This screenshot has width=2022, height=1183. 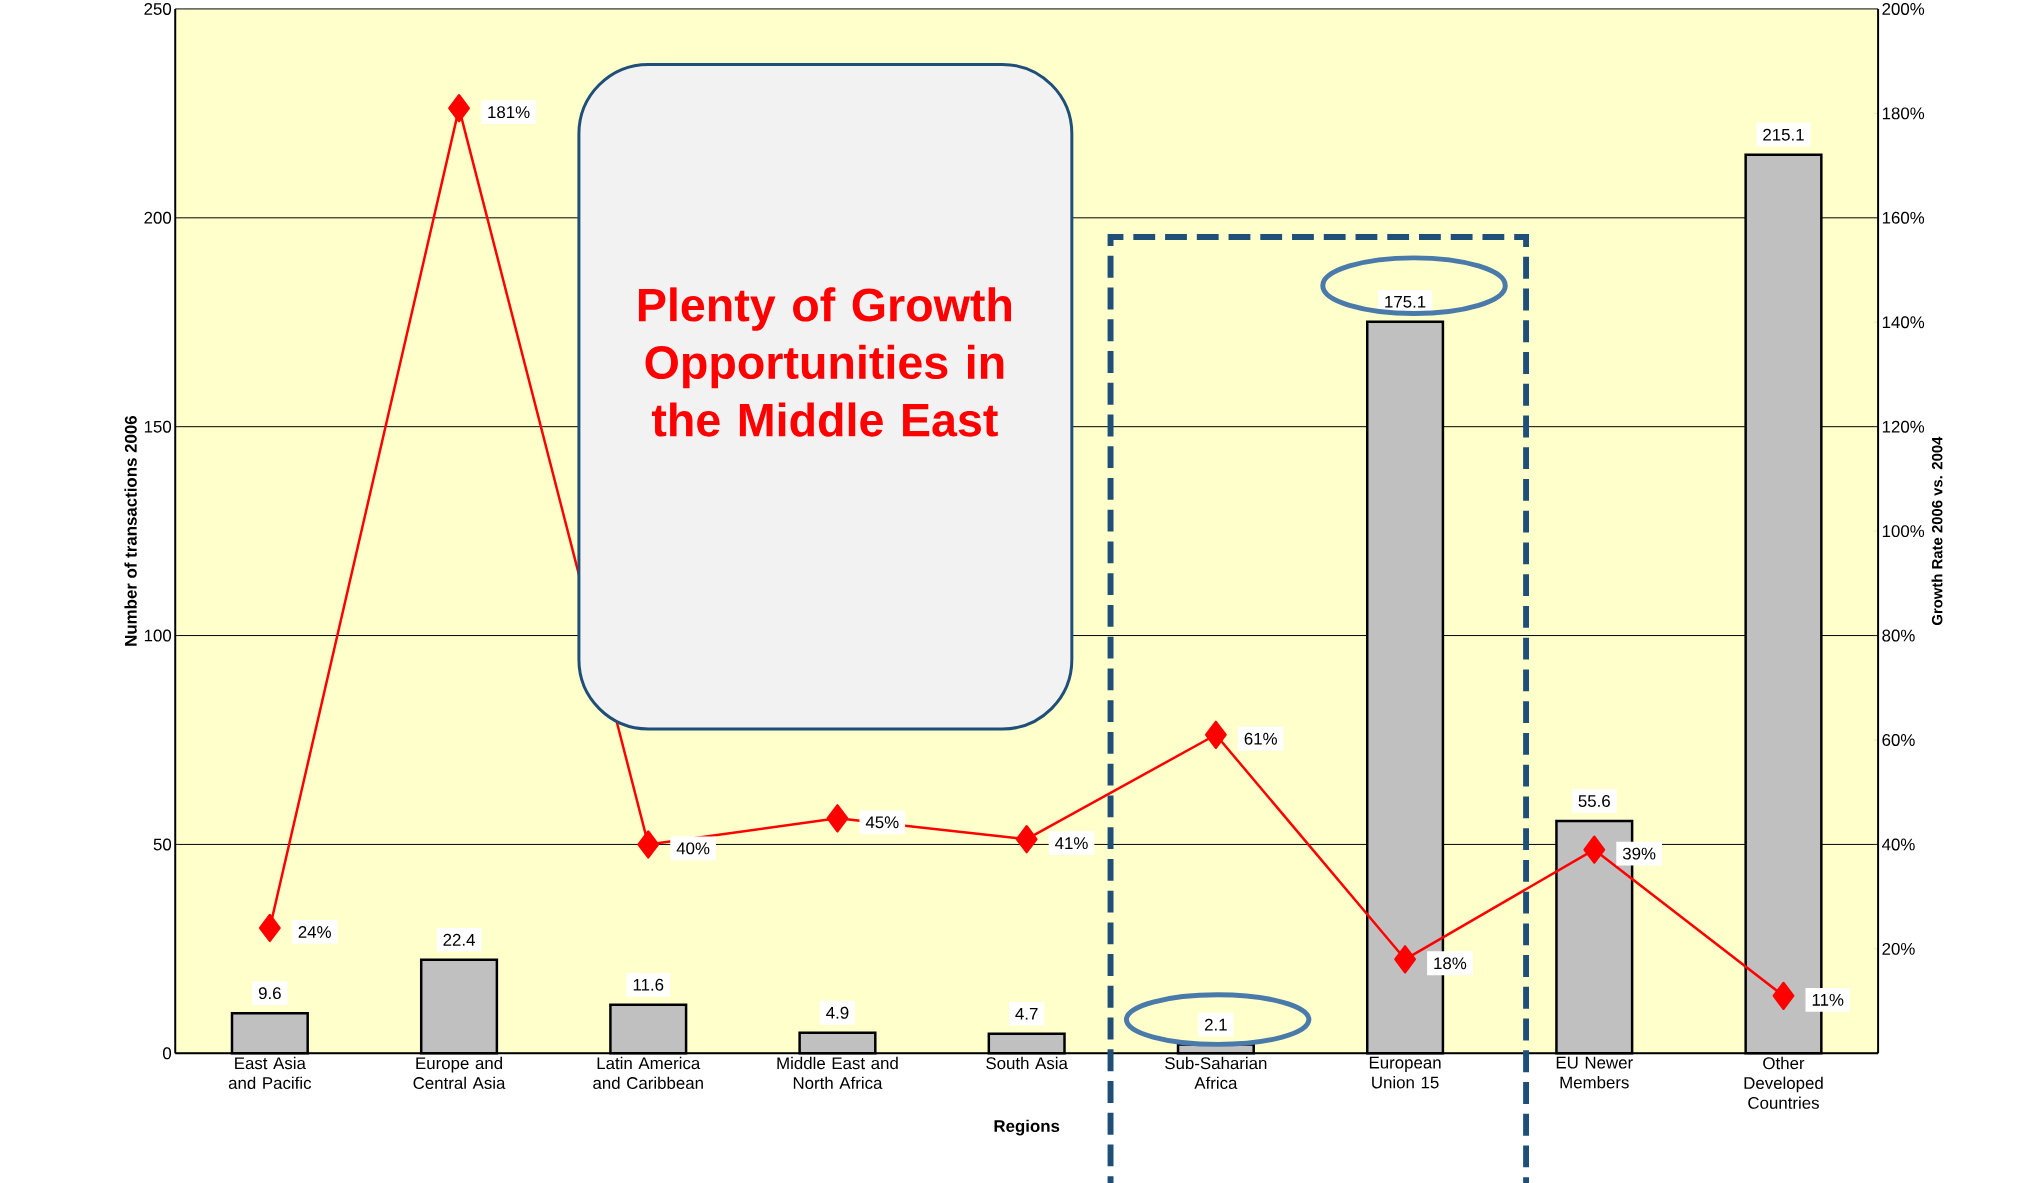 What do you see at coordinates (1594, 1072) in the screenshot?
I see `x-tick-label: EU Newer Members` at bounding box center [1594, 1072].